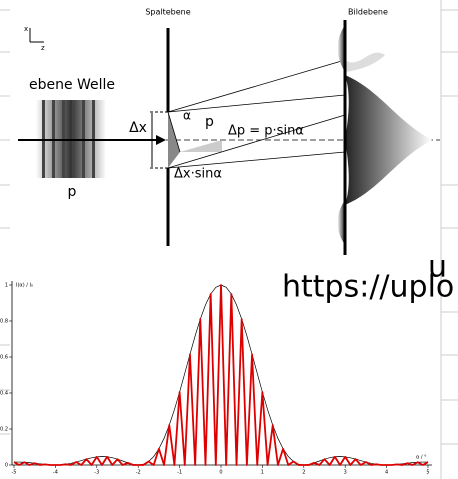 Image resolution: width=458 pixels, height=479 pixels. I want to click on delta-p: Δp = p·sinα, so click(266, 131).